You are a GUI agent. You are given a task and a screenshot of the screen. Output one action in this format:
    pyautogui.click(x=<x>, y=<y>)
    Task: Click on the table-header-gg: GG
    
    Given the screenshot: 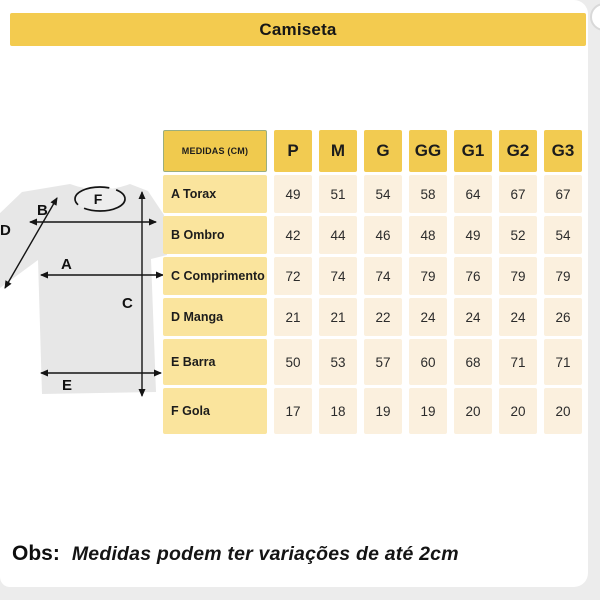 What is the action you would take?
    pyautogui.click(x=428, y=151)
    